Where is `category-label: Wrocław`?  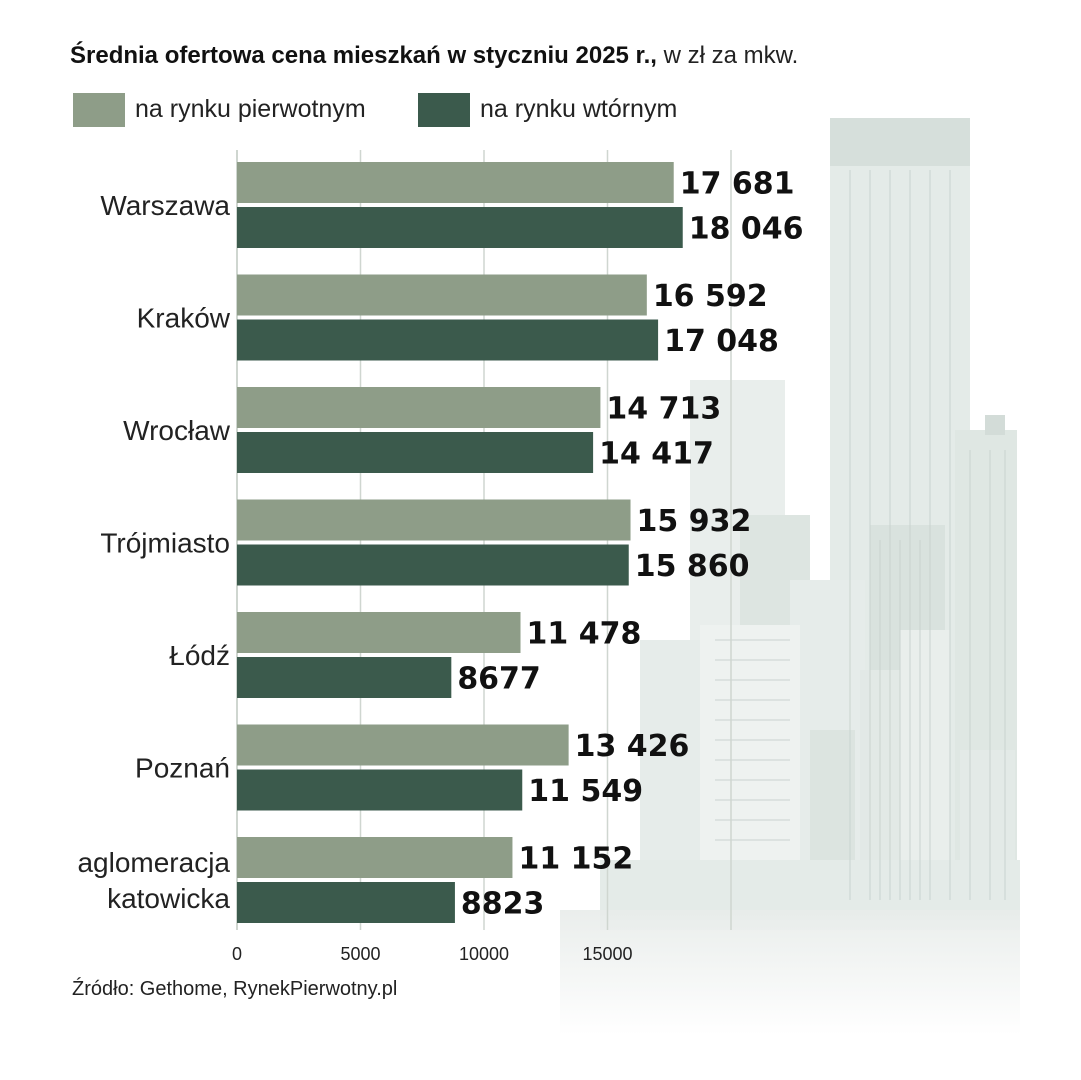
category-label: Wrocław is located at coordinates (177, 430).